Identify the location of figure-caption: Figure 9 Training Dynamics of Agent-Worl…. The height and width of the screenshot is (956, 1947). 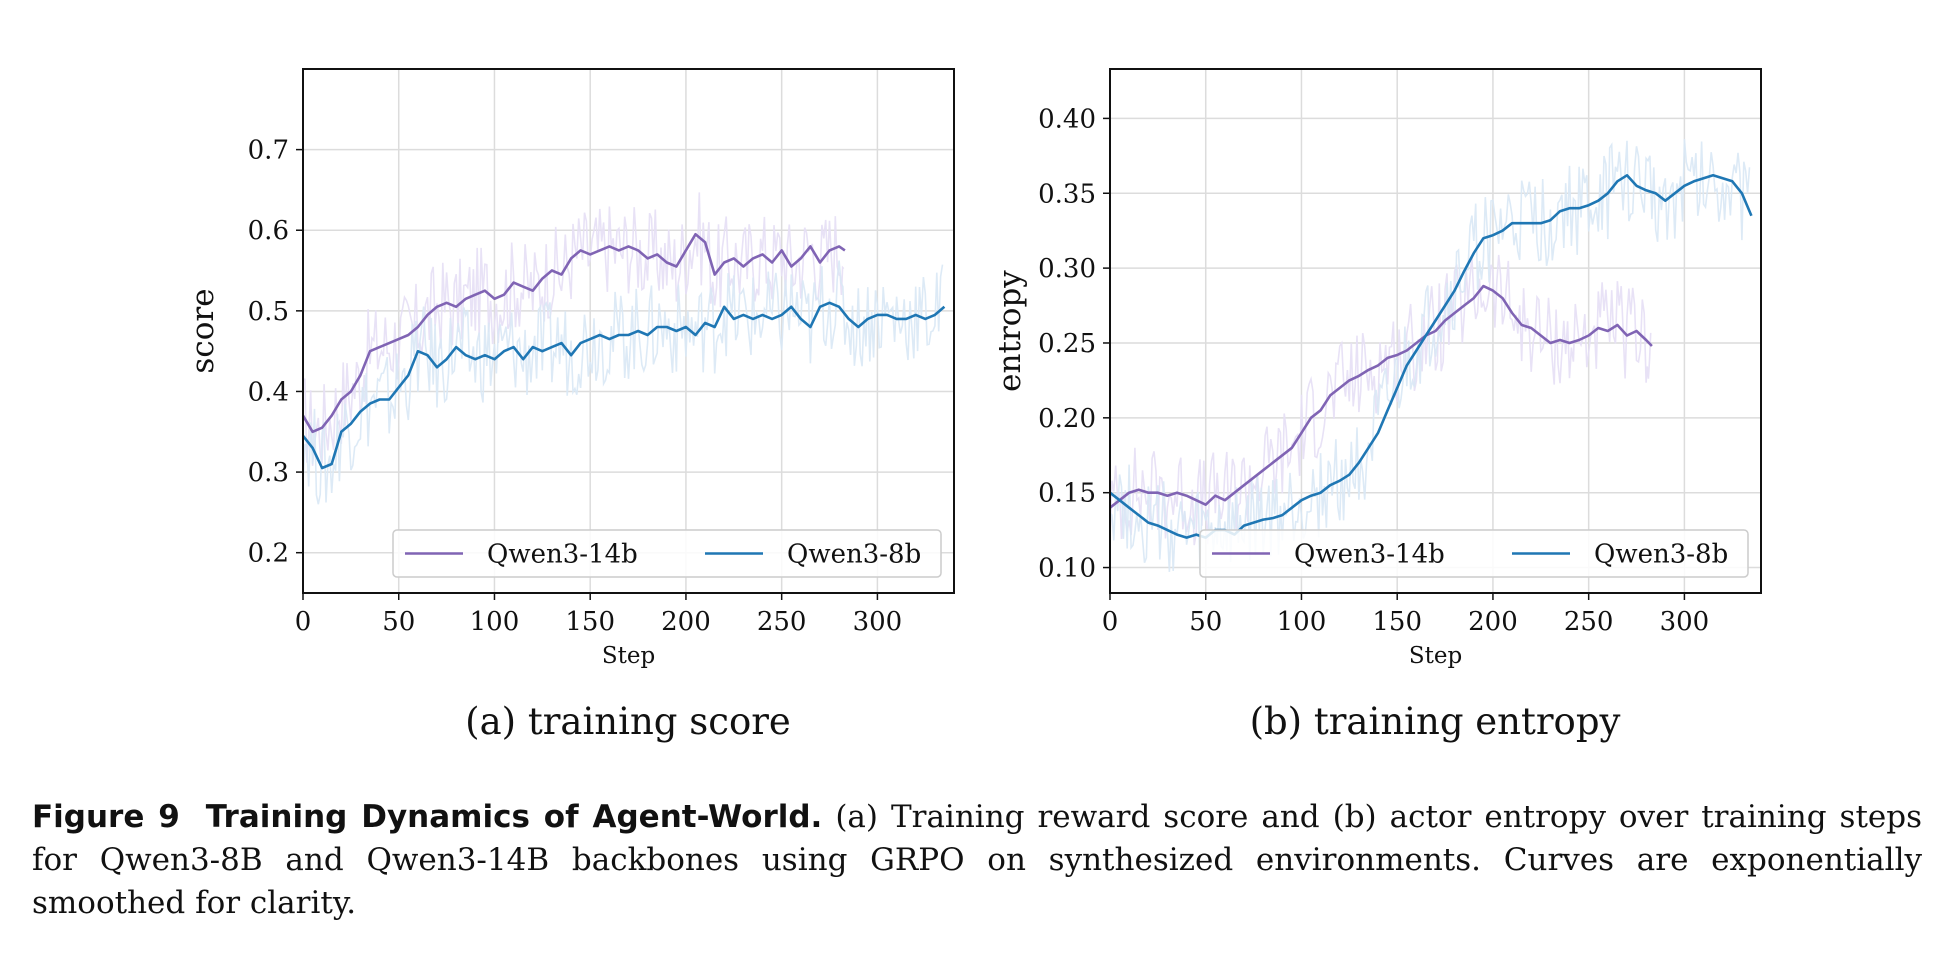
(977, 860).